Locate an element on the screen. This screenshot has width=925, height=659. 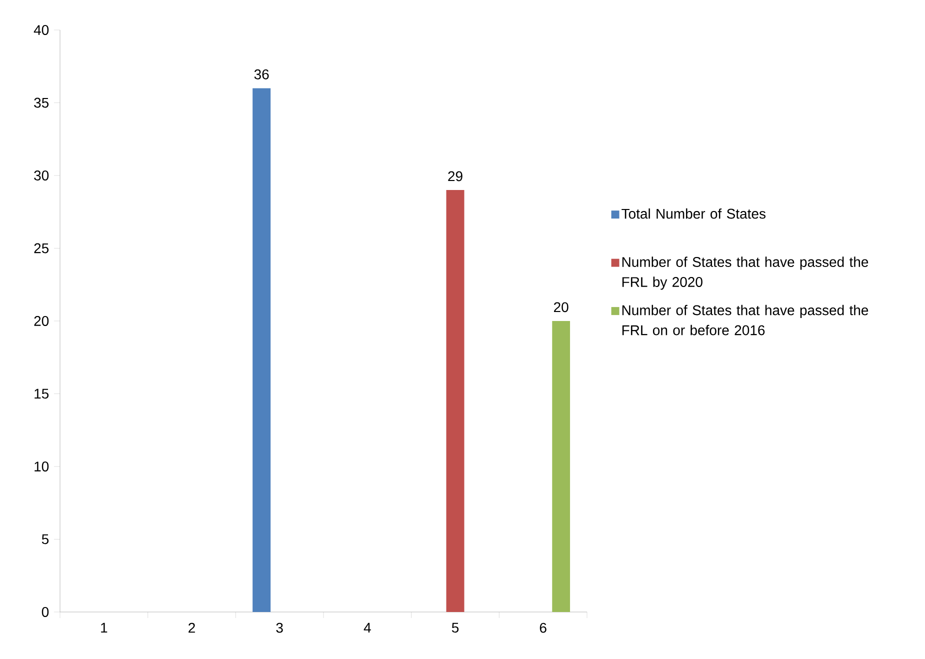
x-tick-label: 4 is located at coordinates (367, 627).